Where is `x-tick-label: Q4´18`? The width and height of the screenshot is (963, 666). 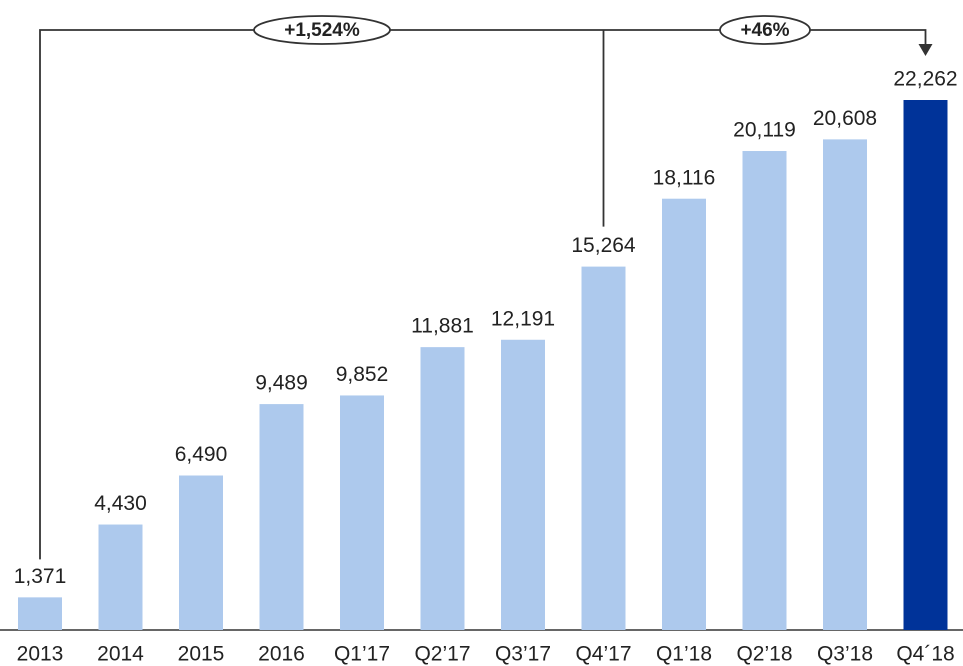 x-tick-label: Q4´18 is located at coordinates (925, 654).